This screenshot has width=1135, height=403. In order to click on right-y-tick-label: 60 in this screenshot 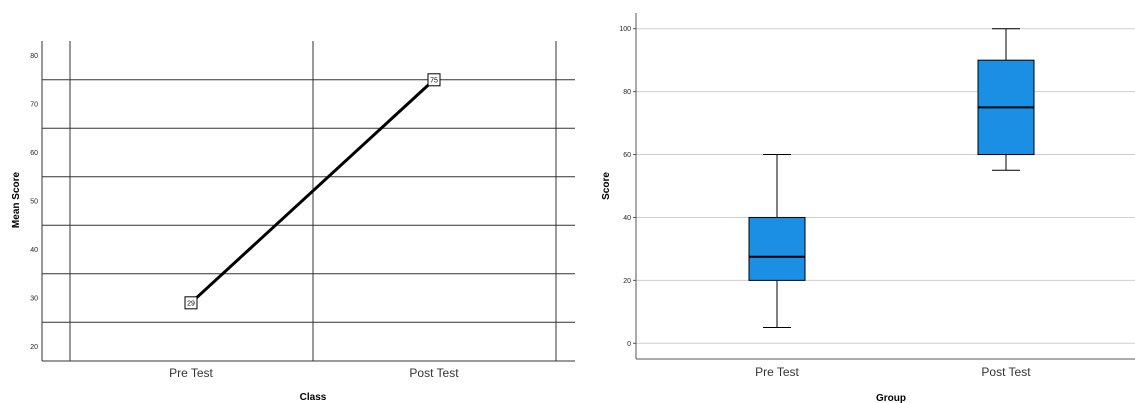, I will do `click(627, 155)`.